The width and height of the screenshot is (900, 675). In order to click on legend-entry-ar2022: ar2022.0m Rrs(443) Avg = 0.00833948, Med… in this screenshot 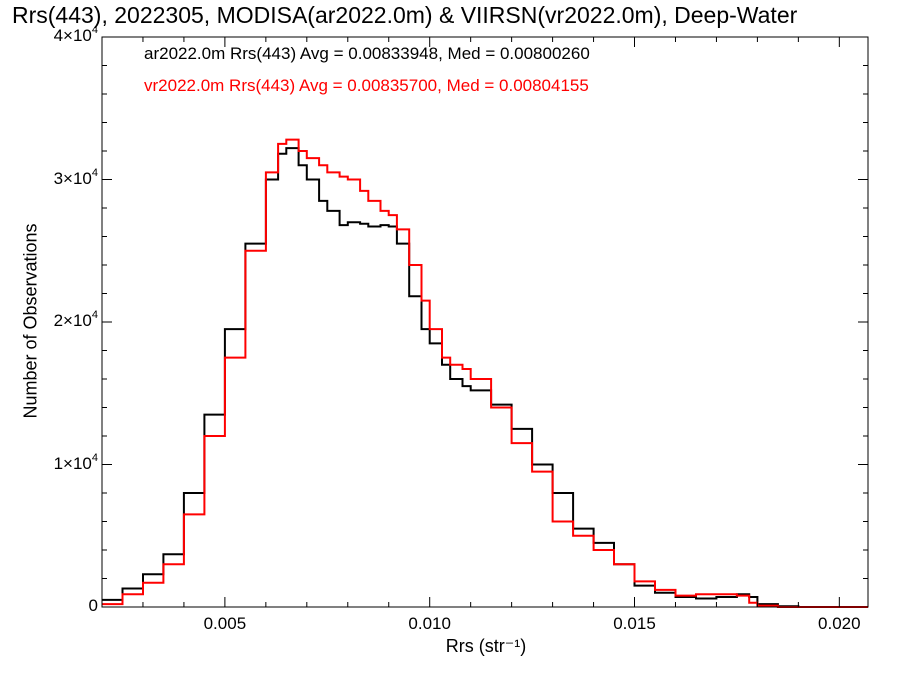, I will do `click(367, 53)`.